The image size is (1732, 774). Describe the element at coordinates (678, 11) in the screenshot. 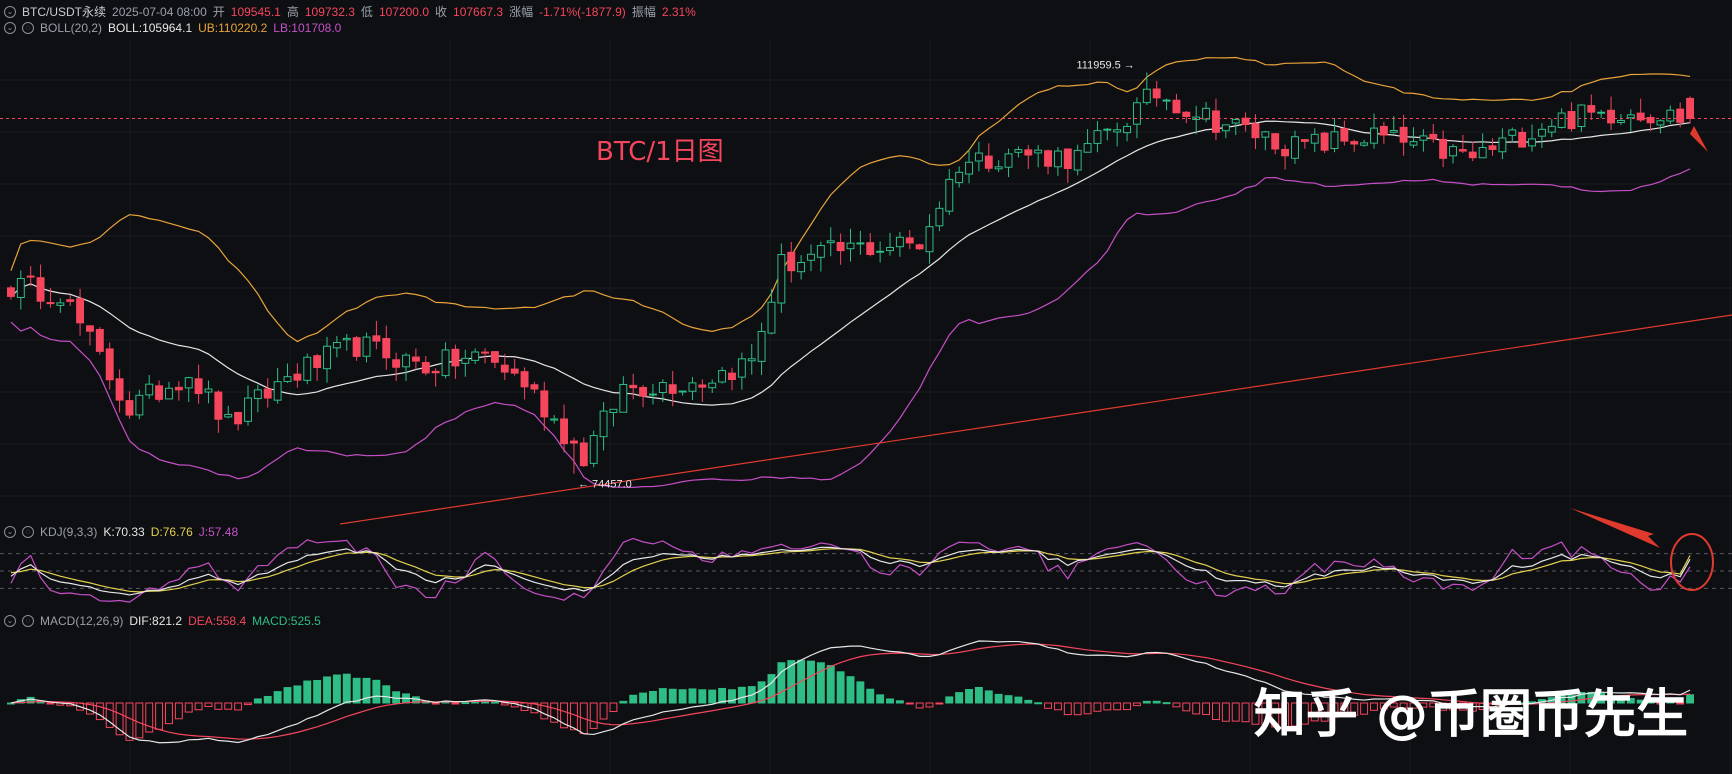

I see `amplitude-value: 2.31%` at that location.